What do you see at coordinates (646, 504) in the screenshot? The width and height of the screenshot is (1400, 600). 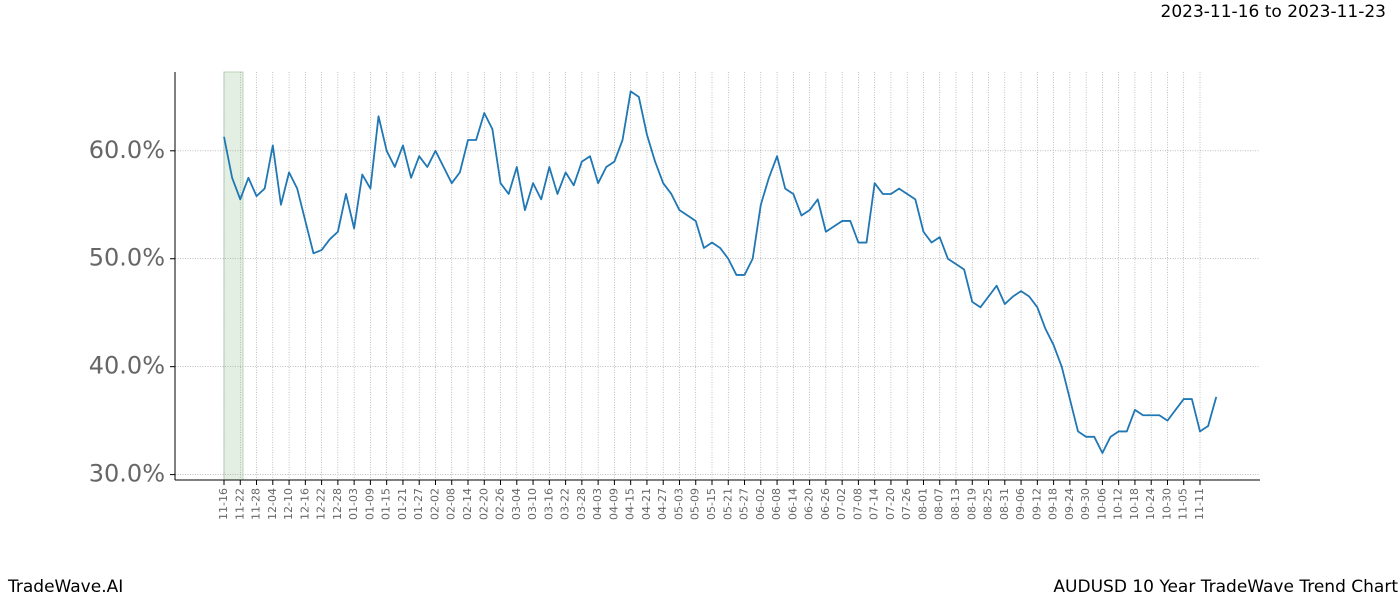 I see `x-tick-label: 04-21` at bounding box center [646, 504].